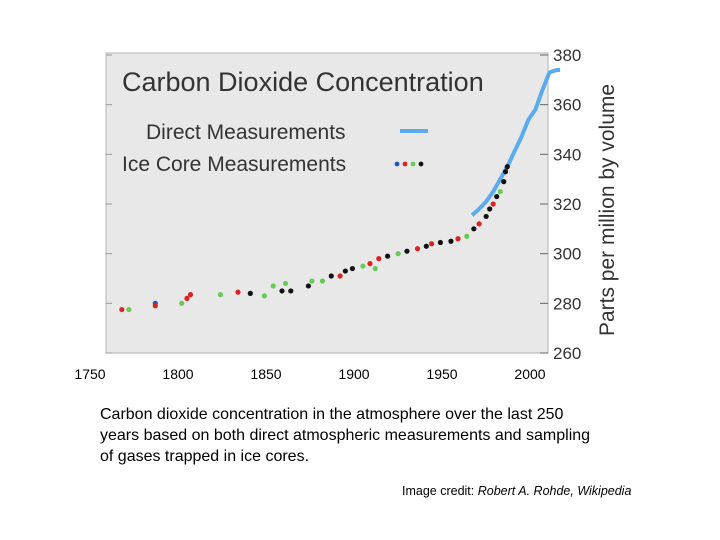  What do you see at coordinates (515, 142) in the screenshot?
I see `direct-measurements-line` at bounding box center [515, 142].